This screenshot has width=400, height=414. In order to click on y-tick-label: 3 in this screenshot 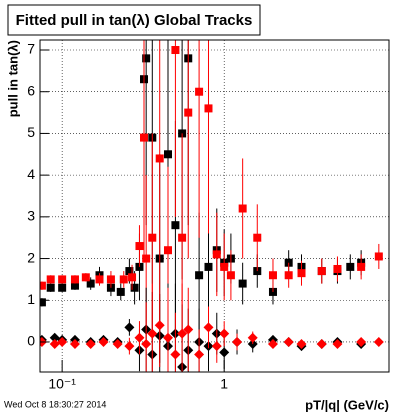, I will do `click(31, 216)`.